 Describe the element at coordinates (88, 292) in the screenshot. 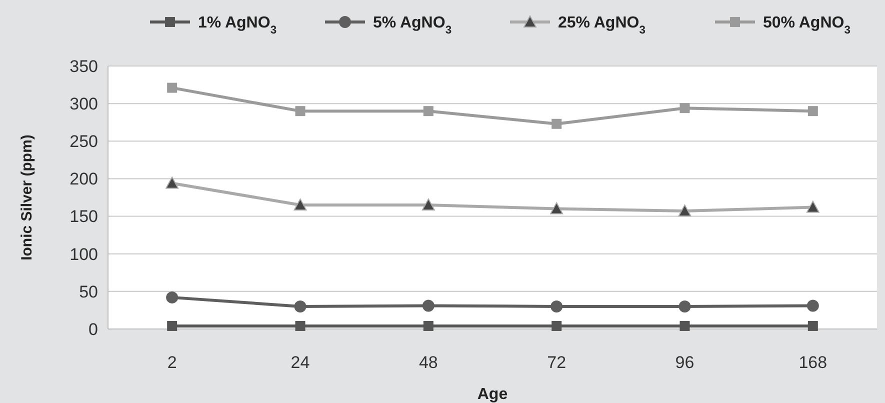

I see `y-tick-label: 50` at that location.